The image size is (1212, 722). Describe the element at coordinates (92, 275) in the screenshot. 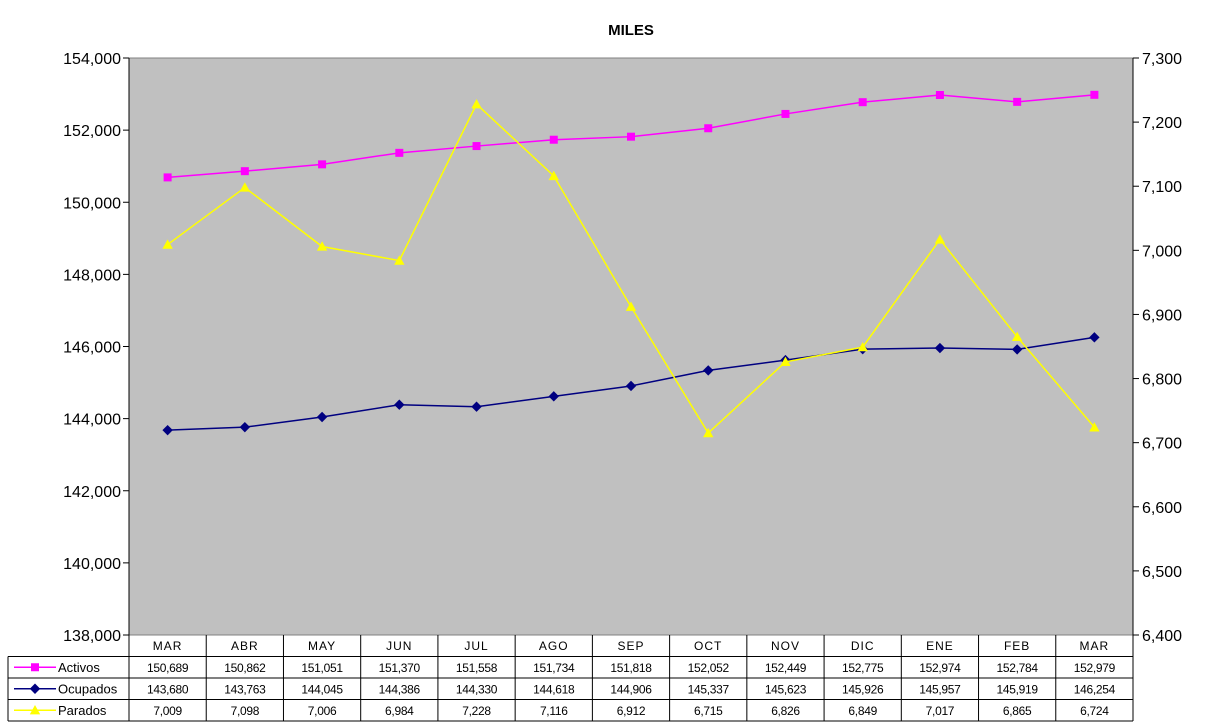

I see `left-axis-tick-label: 148,000` at that location.